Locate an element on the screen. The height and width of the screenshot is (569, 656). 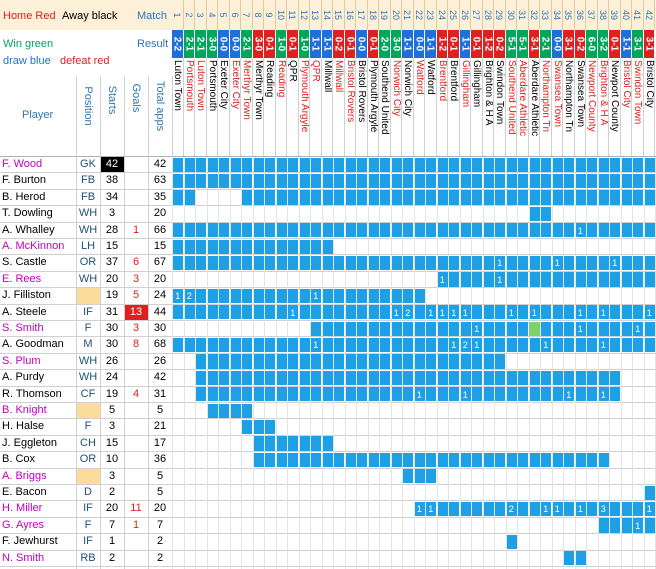
match-opponent-text: Newport County is located at coordinates (615, 96).